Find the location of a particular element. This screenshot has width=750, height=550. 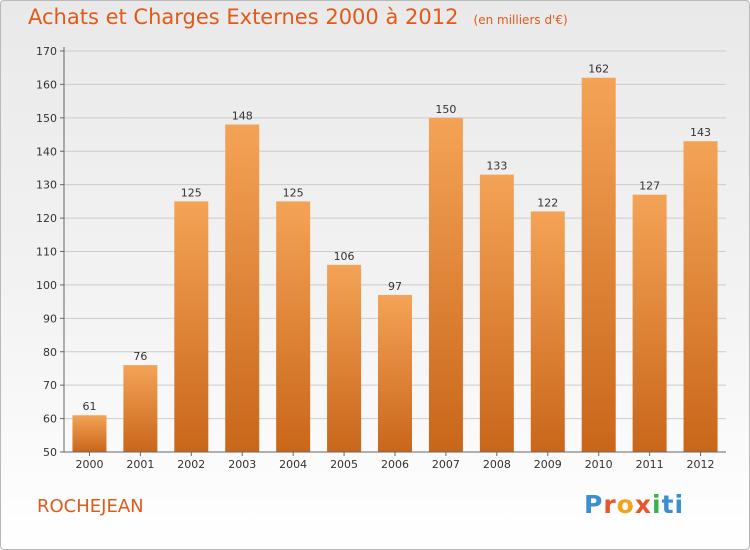

chart-unit: (en milliers d'€) is located at coordinates (520, 20).